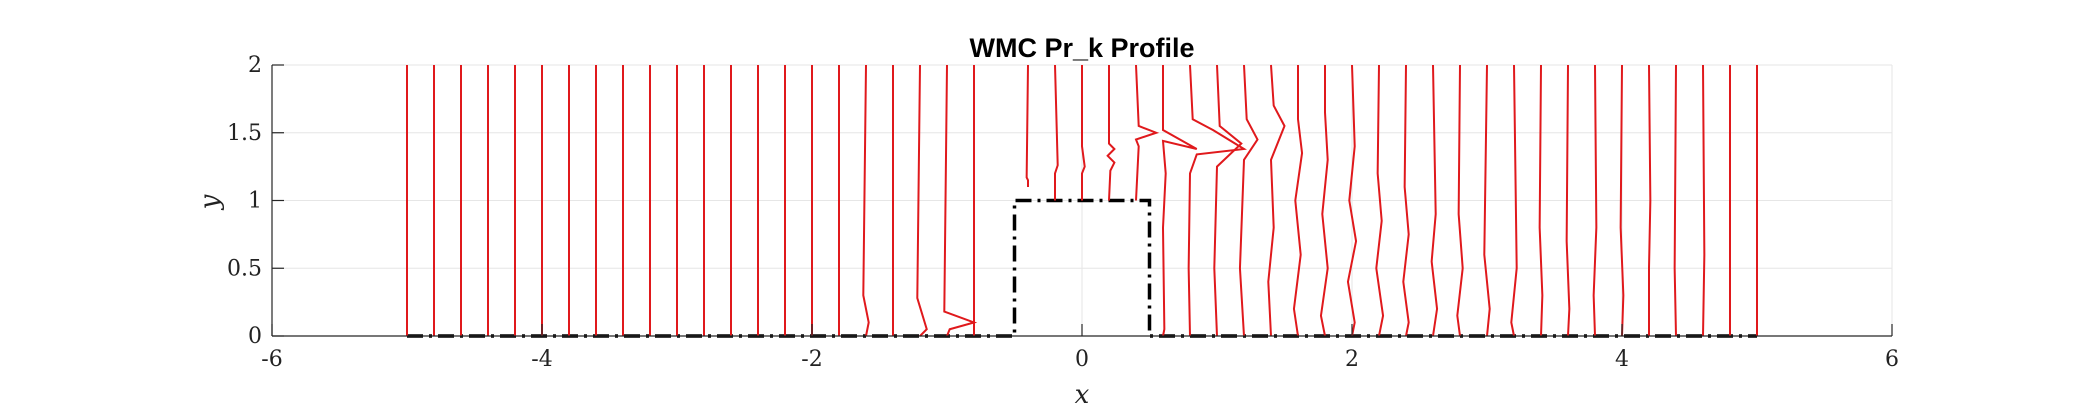 This screenshot has width=2083, height=417. What do you see at coordinates (1352, 359) in the screenshot?
I see `x-tick-label: 2` at bounding box center [1352, 359].